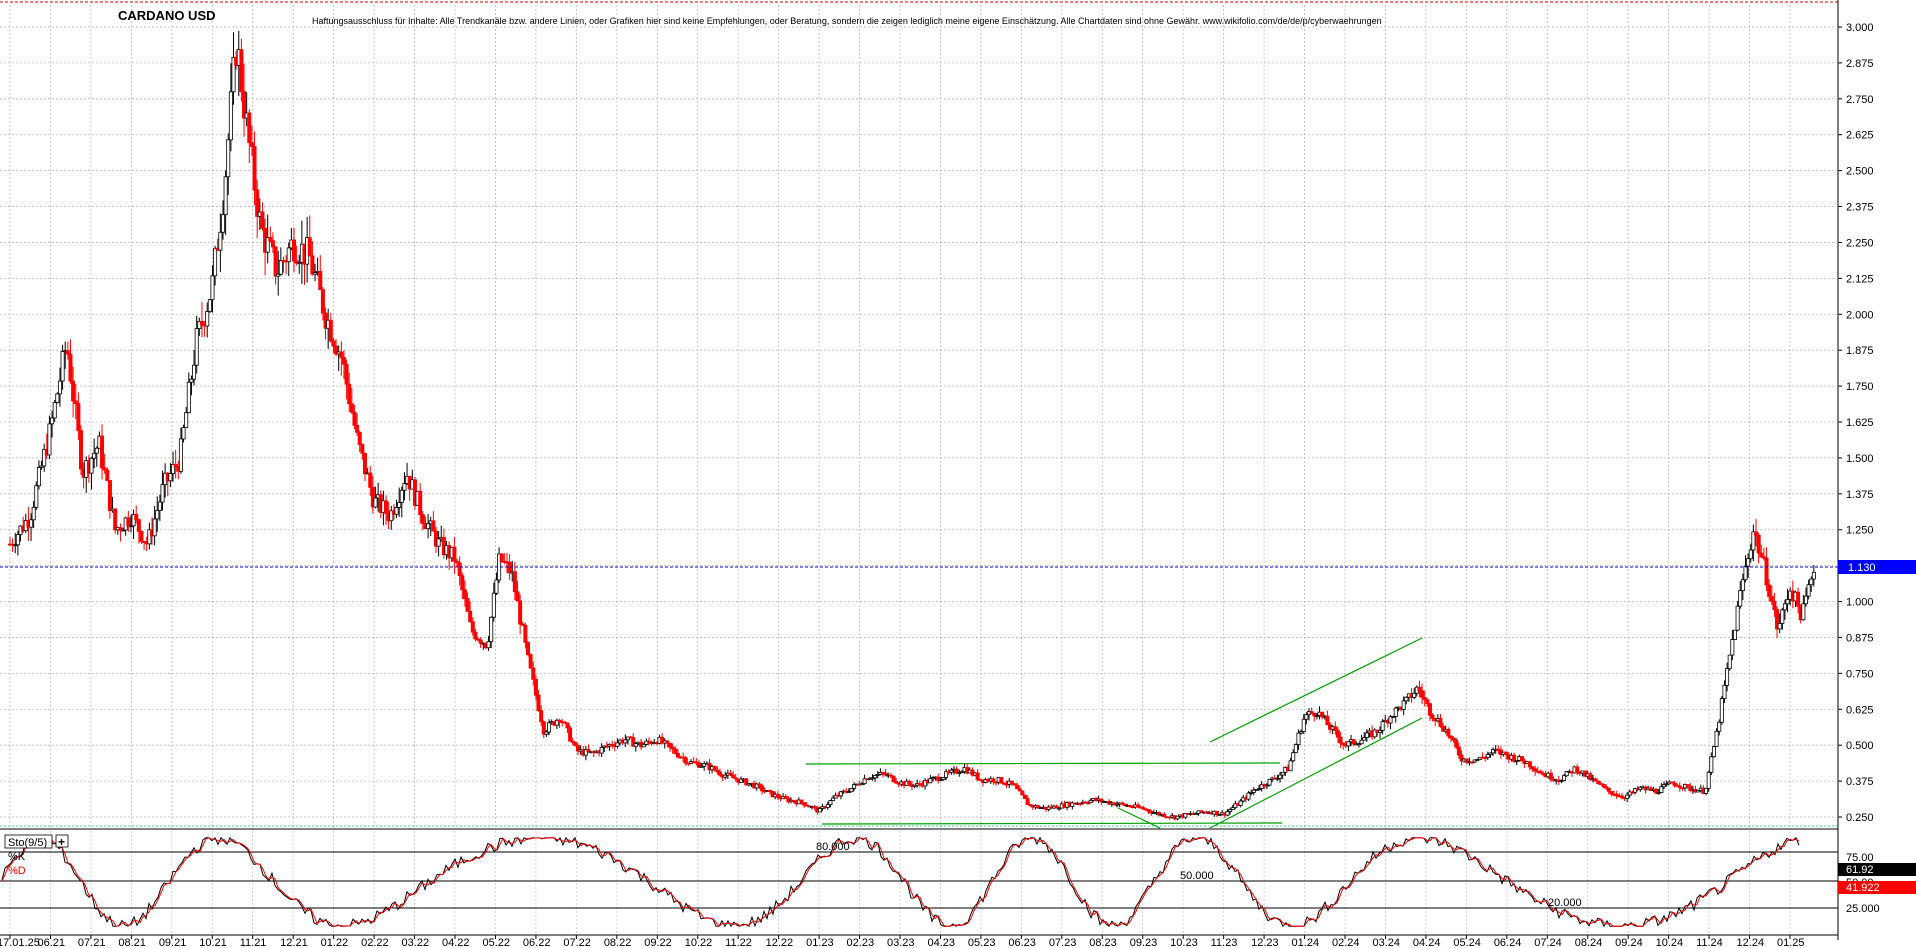 Image resolution: width=1916 pixels, height=948 pixels. Describe the element at coordinates (1860, 172) in the screenshot. I see `y-tick-label: 2.500` at that location.